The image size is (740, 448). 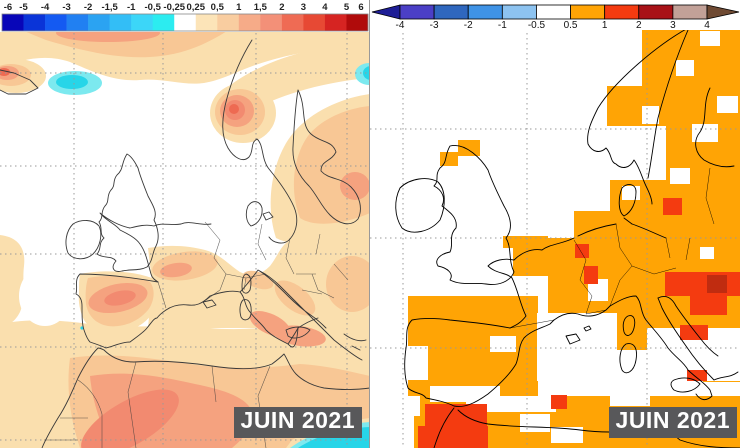 I want to click on norway-coast, so click(x=638, y=116).